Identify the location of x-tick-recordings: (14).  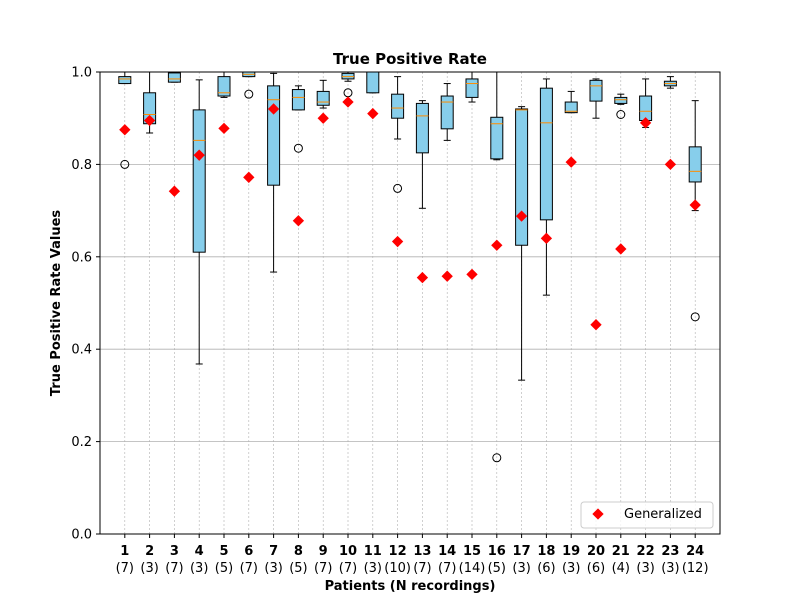
(472, 568).